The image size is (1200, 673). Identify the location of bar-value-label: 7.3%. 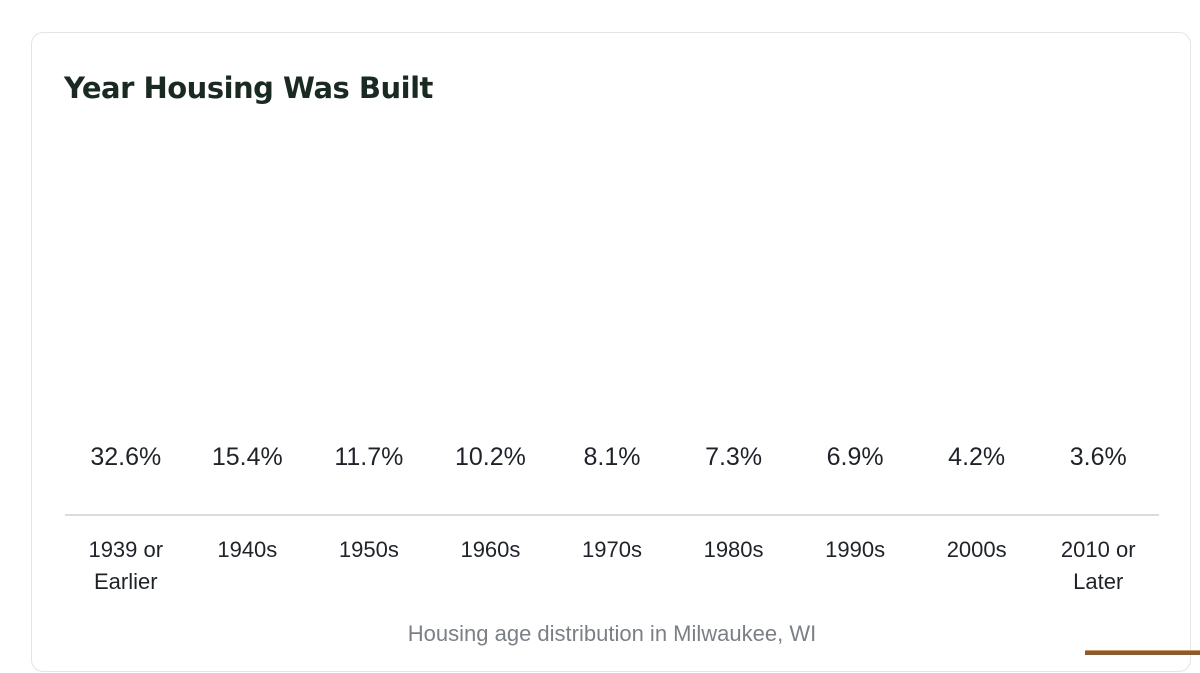
(733, 457).